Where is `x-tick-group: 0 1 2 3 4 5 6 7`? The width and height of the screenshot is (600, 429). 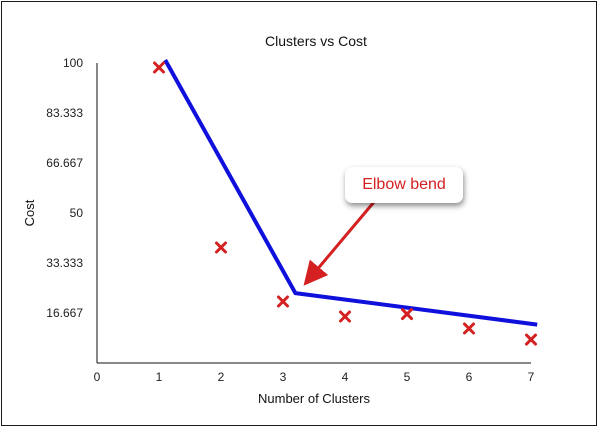
x-tick-group: 0 1 2 3 4 5 6 7 is located at coordinates (314, 377).